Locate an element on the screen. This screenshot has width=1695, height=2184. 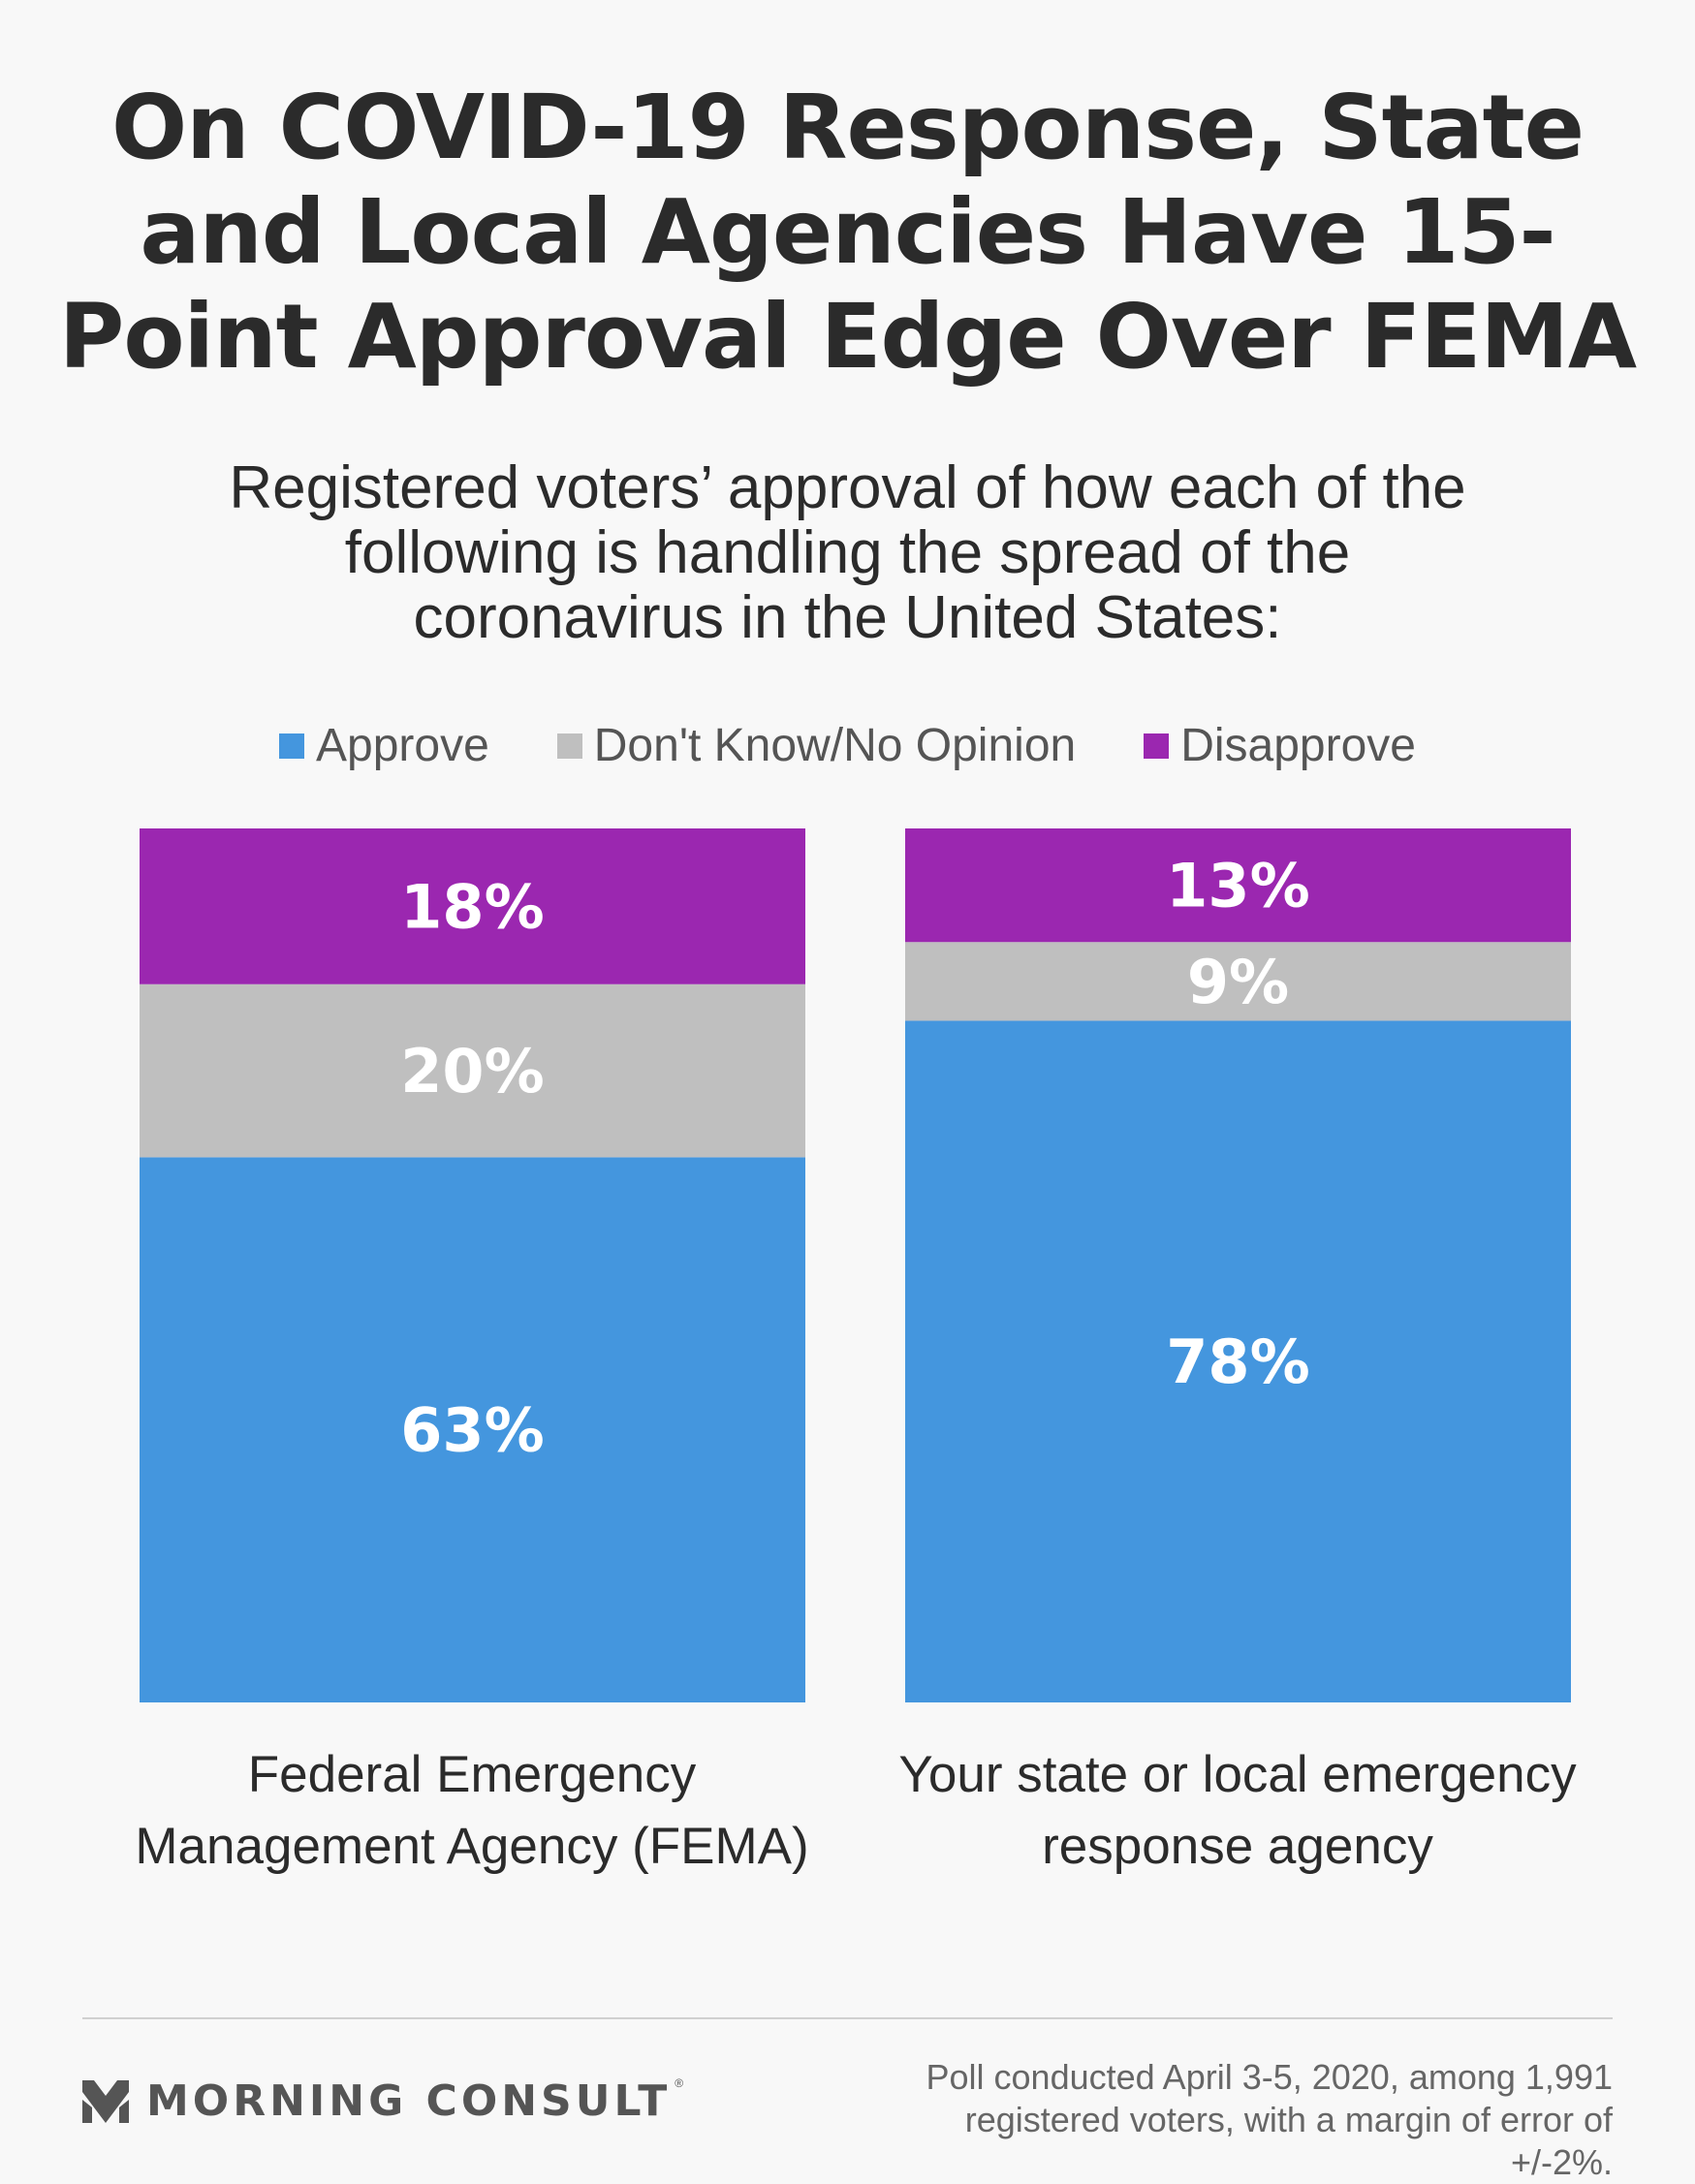
legend: Approve Don't Know/No Opinion Disapprove is located at coordinates (847, 746).